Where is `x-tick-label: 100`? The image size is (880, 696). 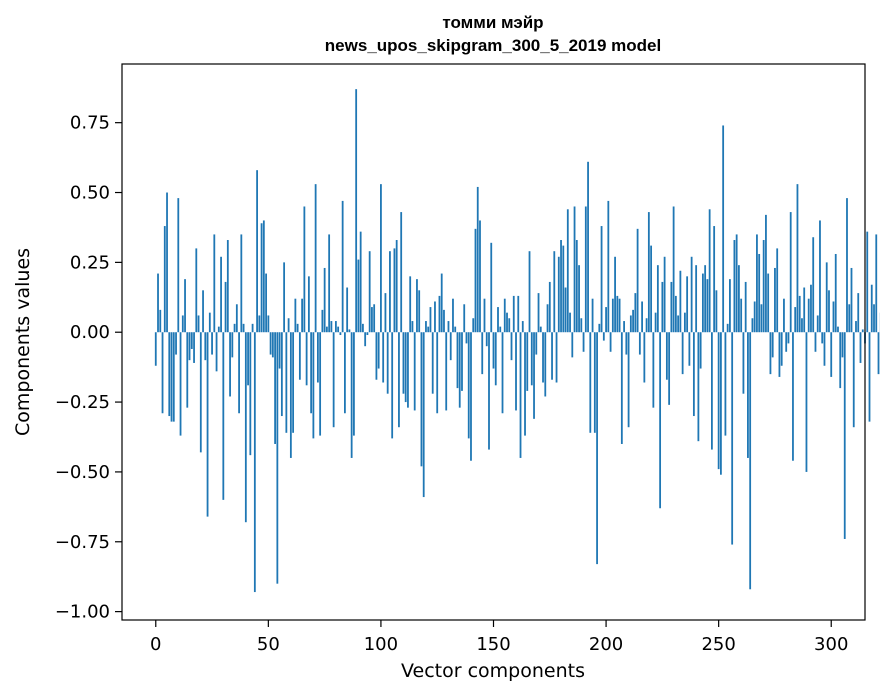
x-tick-label: 100 is located at coordinates (381, 644).